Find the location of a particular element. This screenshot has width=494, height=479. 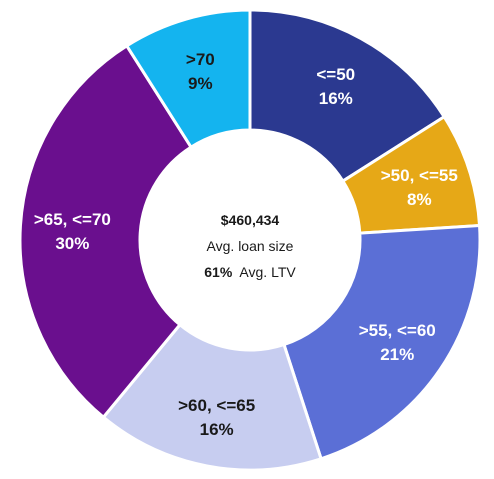

slice-label: >50, <=55 8% is located at coordinates (419, 187).